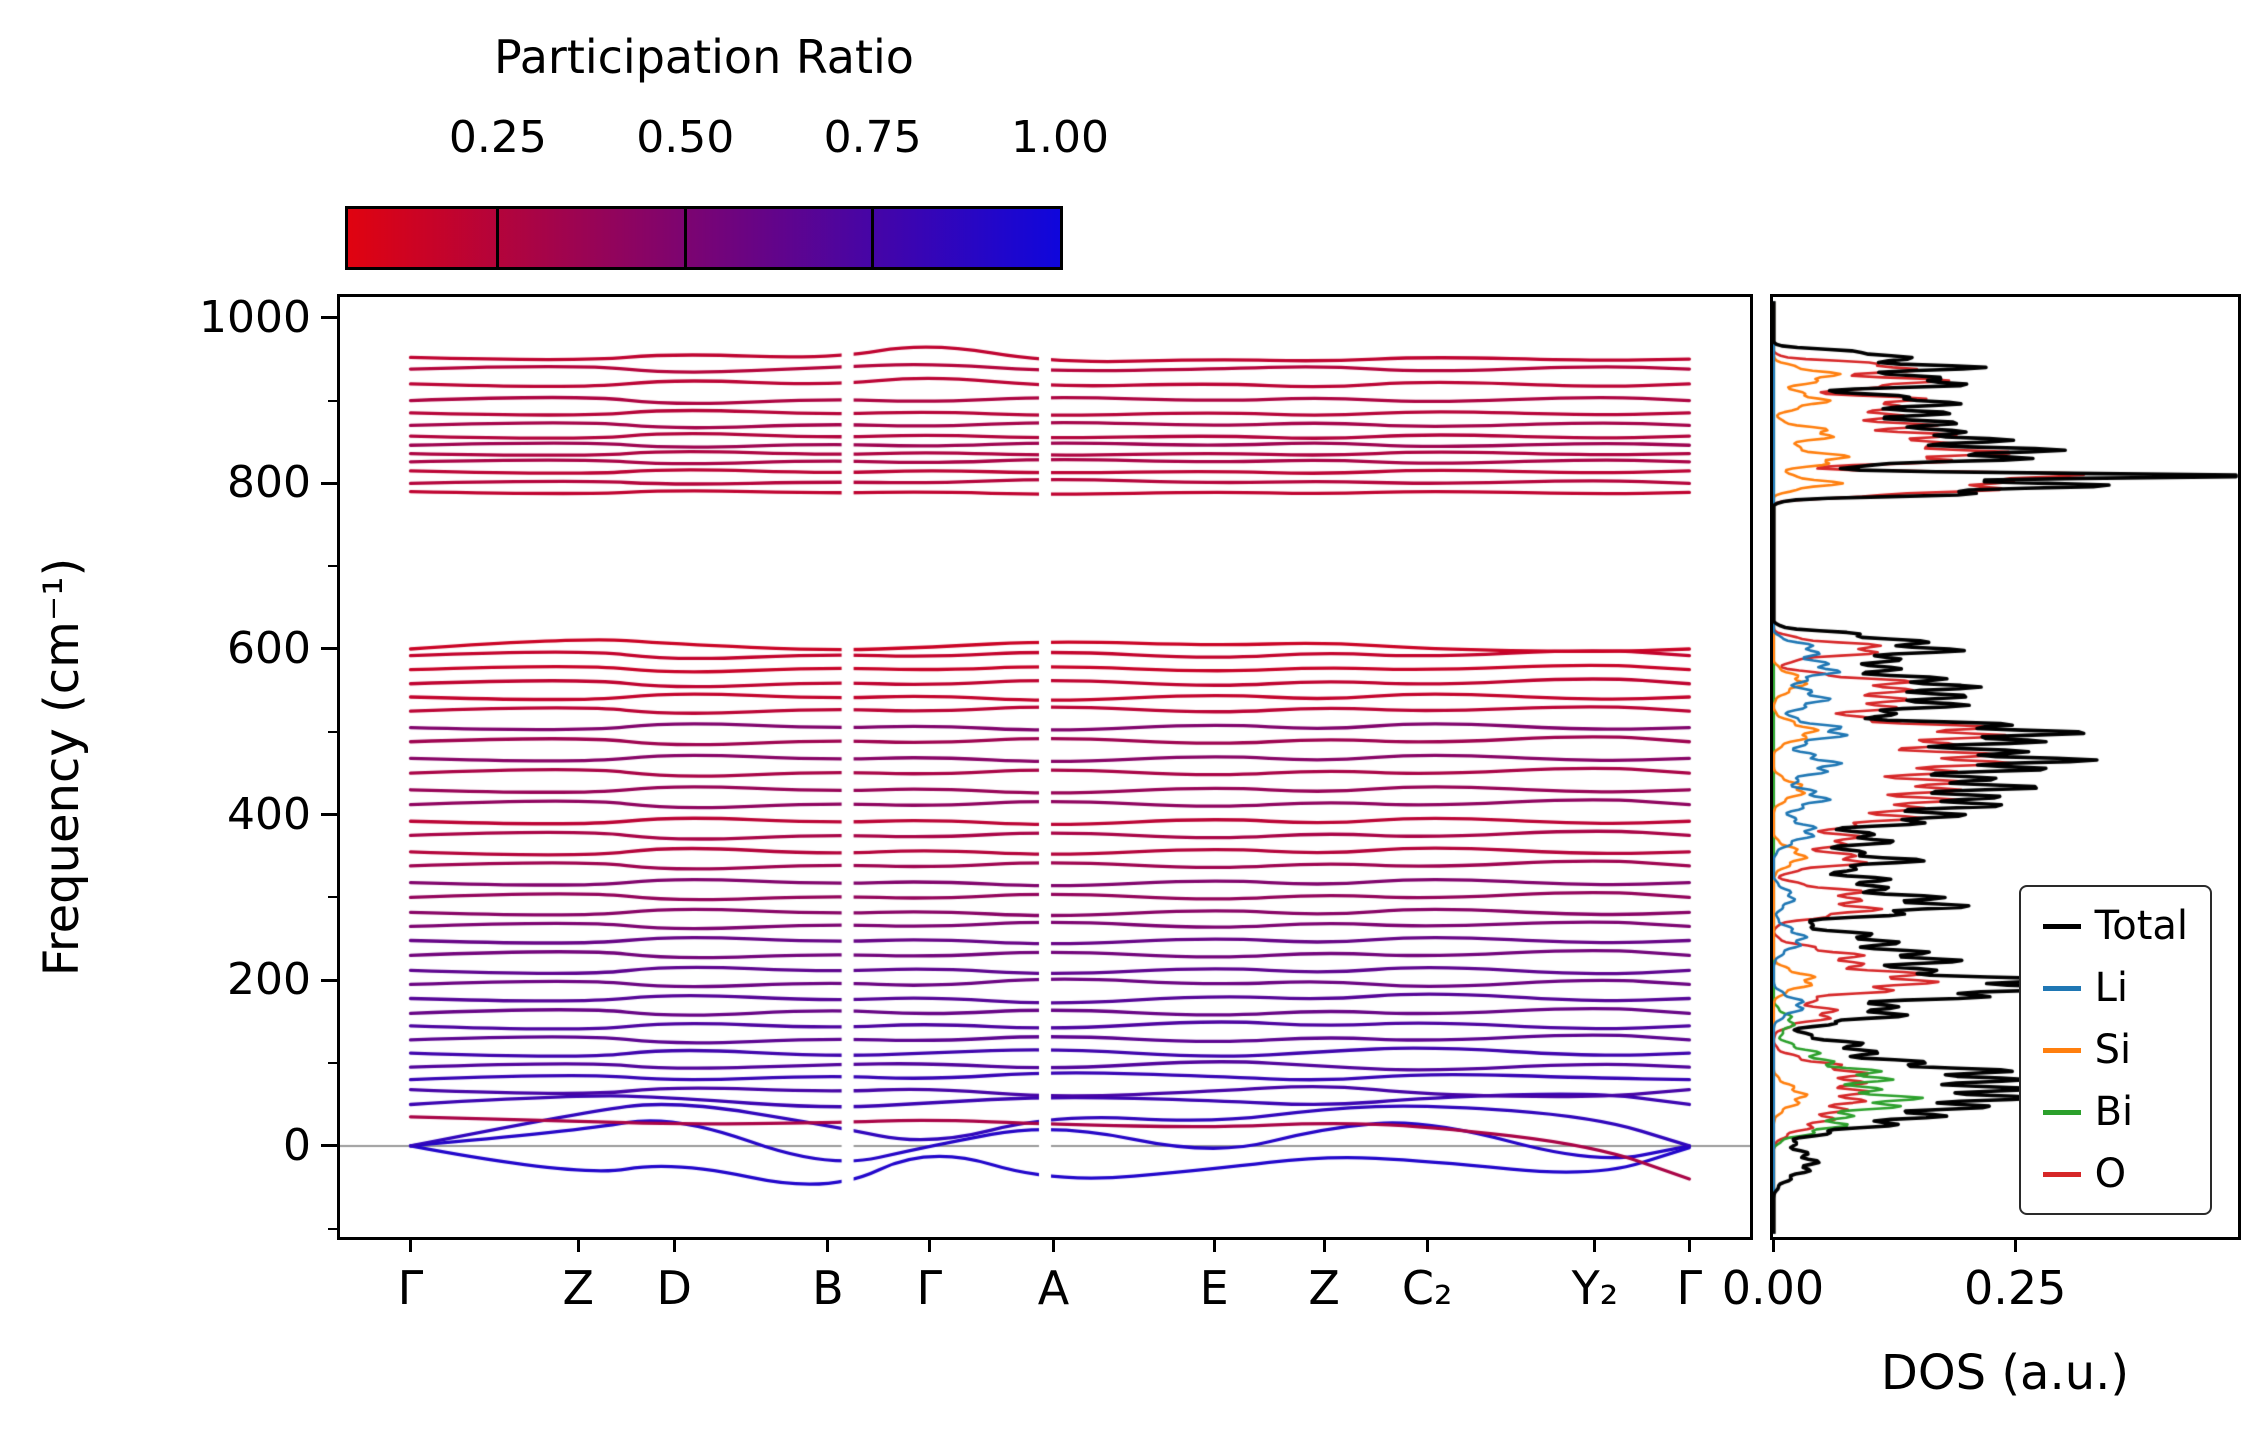 The height and width of the screenshot is (1455, 2259). Describe the element at coordinates (2015, 1288) in the screenshot. I see `dos-tick-label: 0.25` at that location.